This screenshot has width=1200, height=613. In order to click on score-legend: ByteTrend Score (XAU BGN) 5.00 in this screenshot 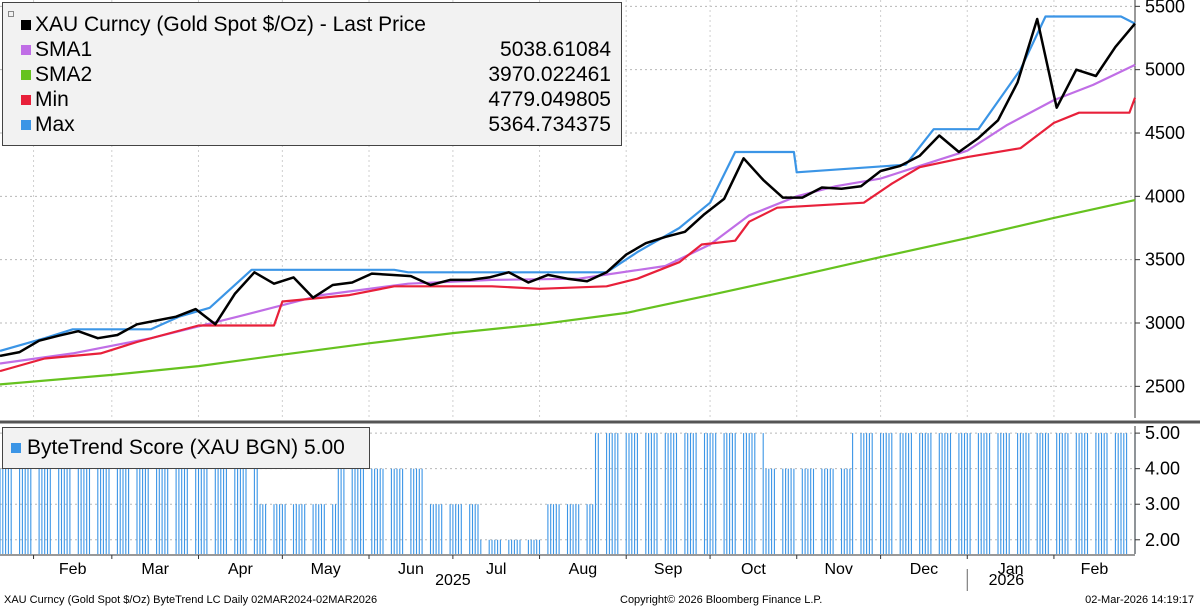, I will do `click(186, 448)`.